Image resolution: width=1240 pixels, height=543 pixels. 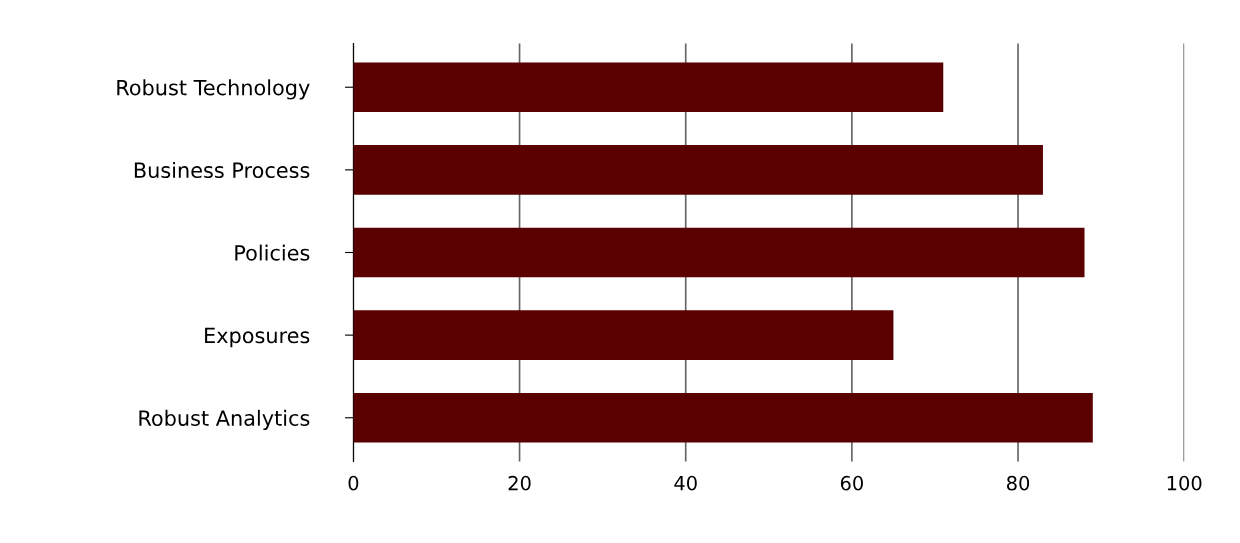 I want to click on y-tick-label: Exposures, so click(x=257, y=337).